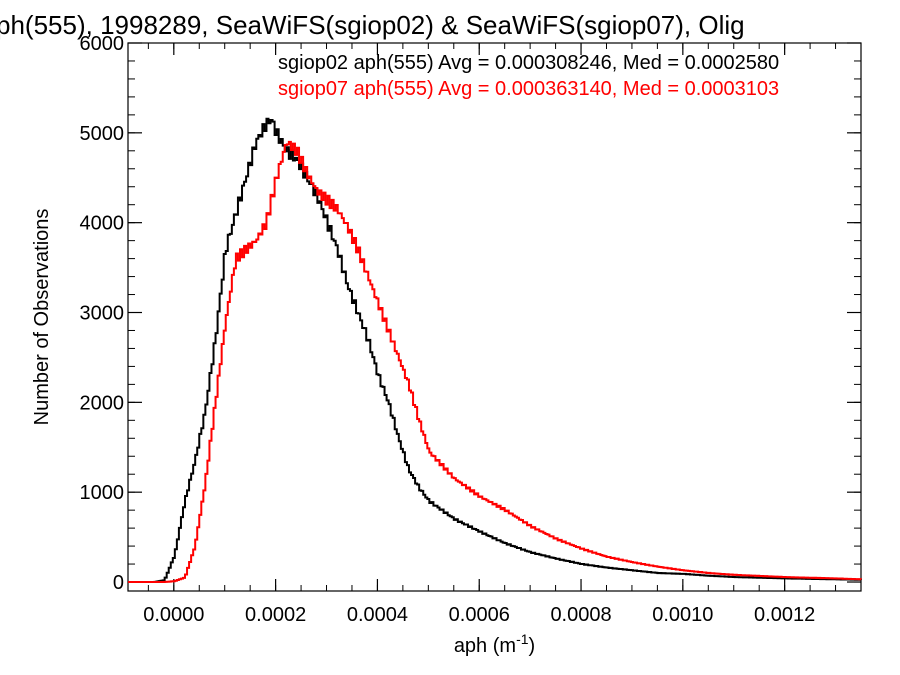 The width and height of the screenshot is (900, 675). Describe the element at coordinates (118, 583) in the screenshot. I see `y-tick-label: 0` at that location.